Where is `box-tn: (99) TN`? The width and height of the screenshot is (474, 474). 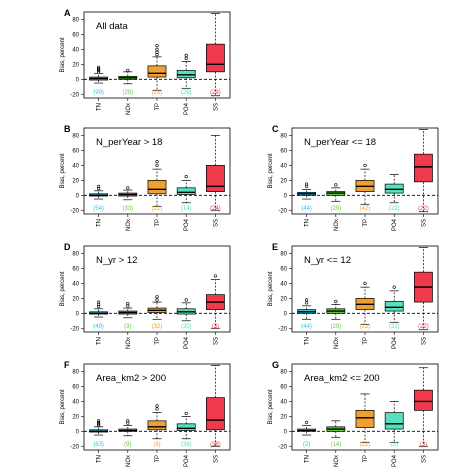 box-tn: (99) TN is located at coordinates (99, 88).